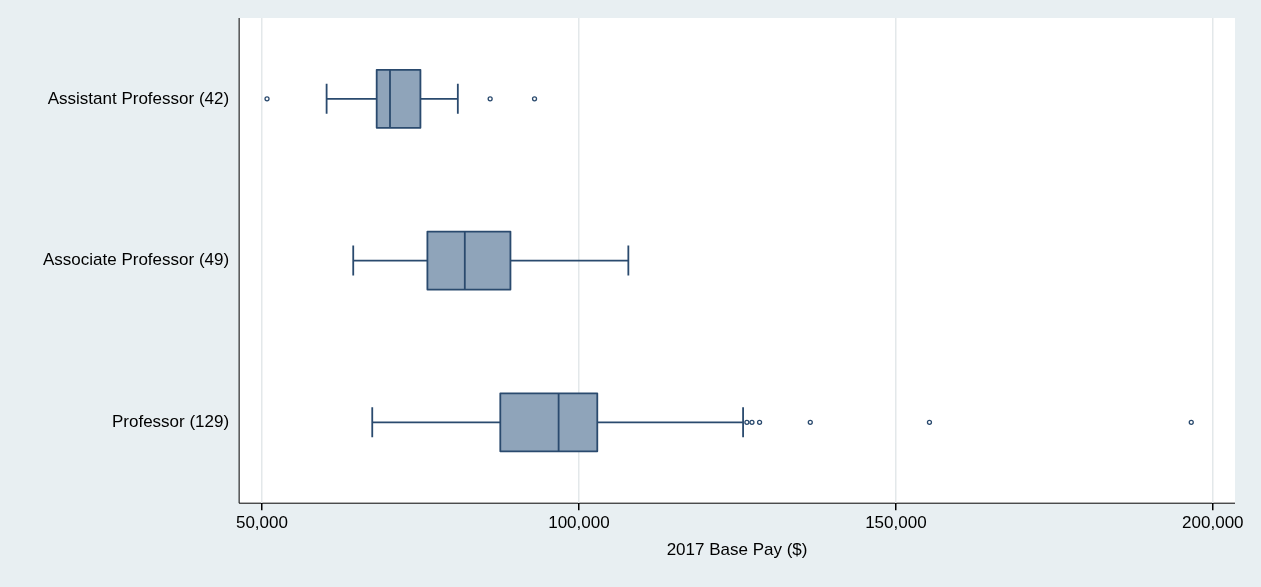 This screenshot has height=587, width=1261. What do you see at coordinates (136, 260) in the screenshot?
I see `y-tick-label: Associate Professor (49)` at bounding box center [136, 260].